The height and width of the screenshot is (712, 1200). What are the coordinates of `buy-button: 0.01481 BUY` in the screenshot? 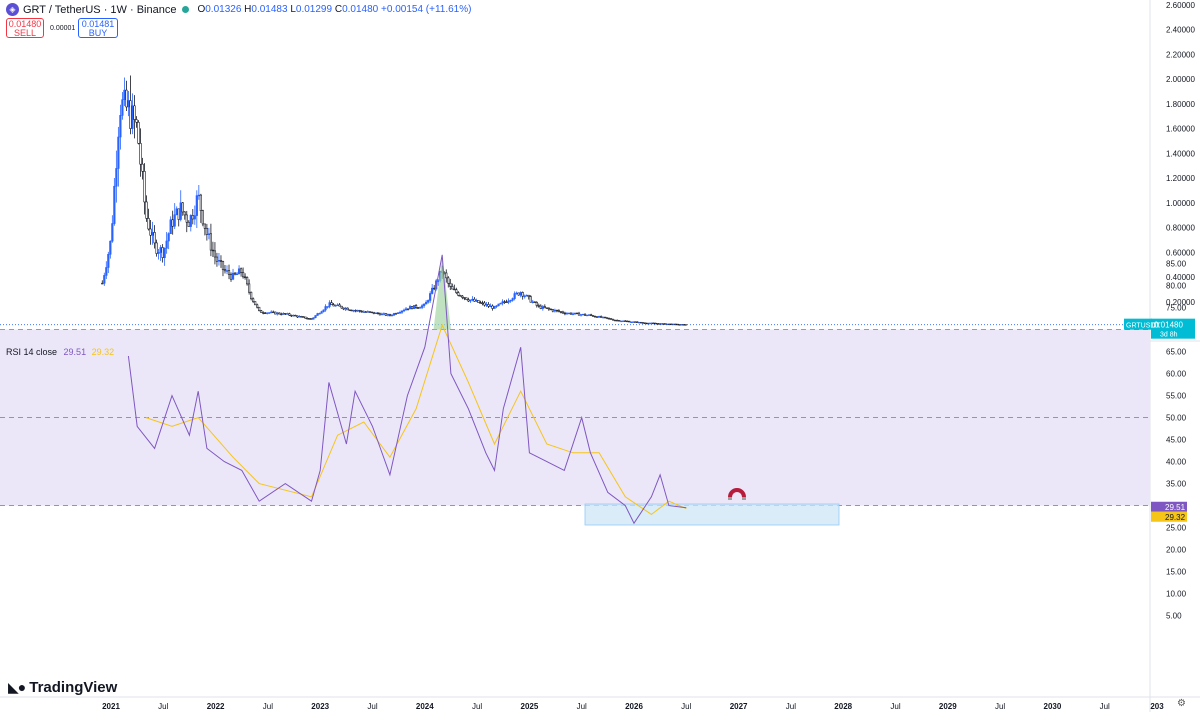 It's located at (98, 28).